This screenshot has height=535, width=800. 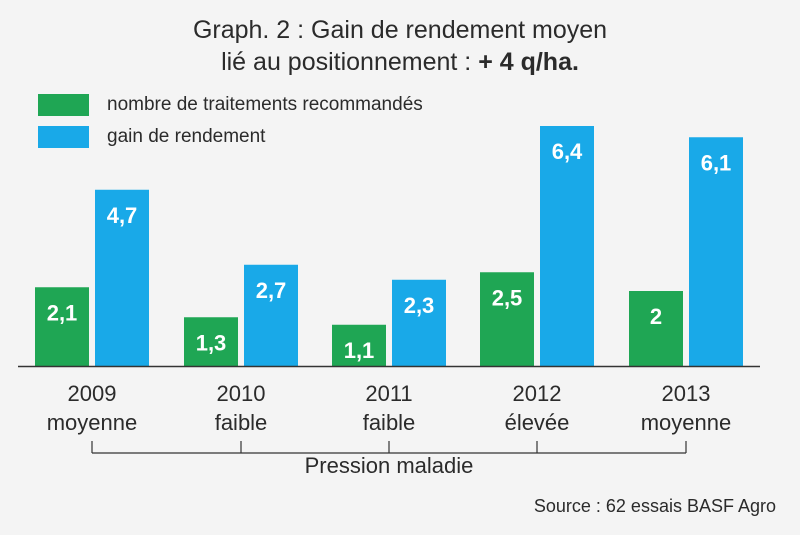 What do you see at coordinates (350, 62) in the screenshot?
I see `title-line-2-prefix: lié au positionnement :` at bounding box center [350, 62].